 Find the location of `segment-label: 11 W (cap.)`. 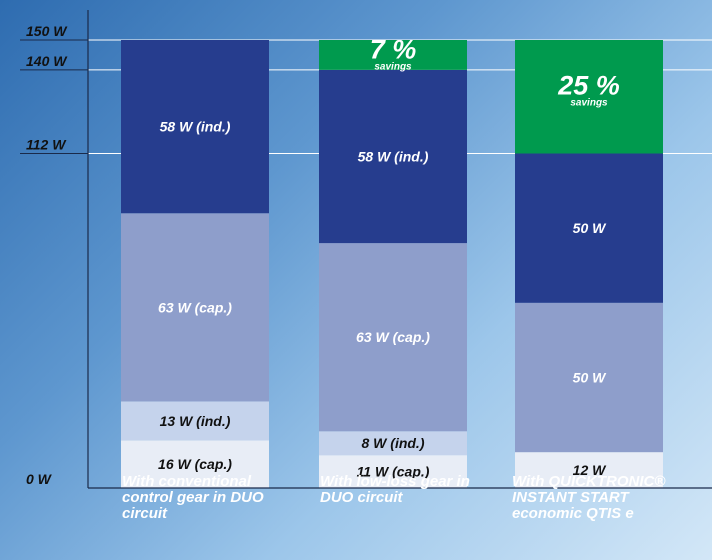

segment-label: 11 W (cap.) is located at coordinates (393, 472).